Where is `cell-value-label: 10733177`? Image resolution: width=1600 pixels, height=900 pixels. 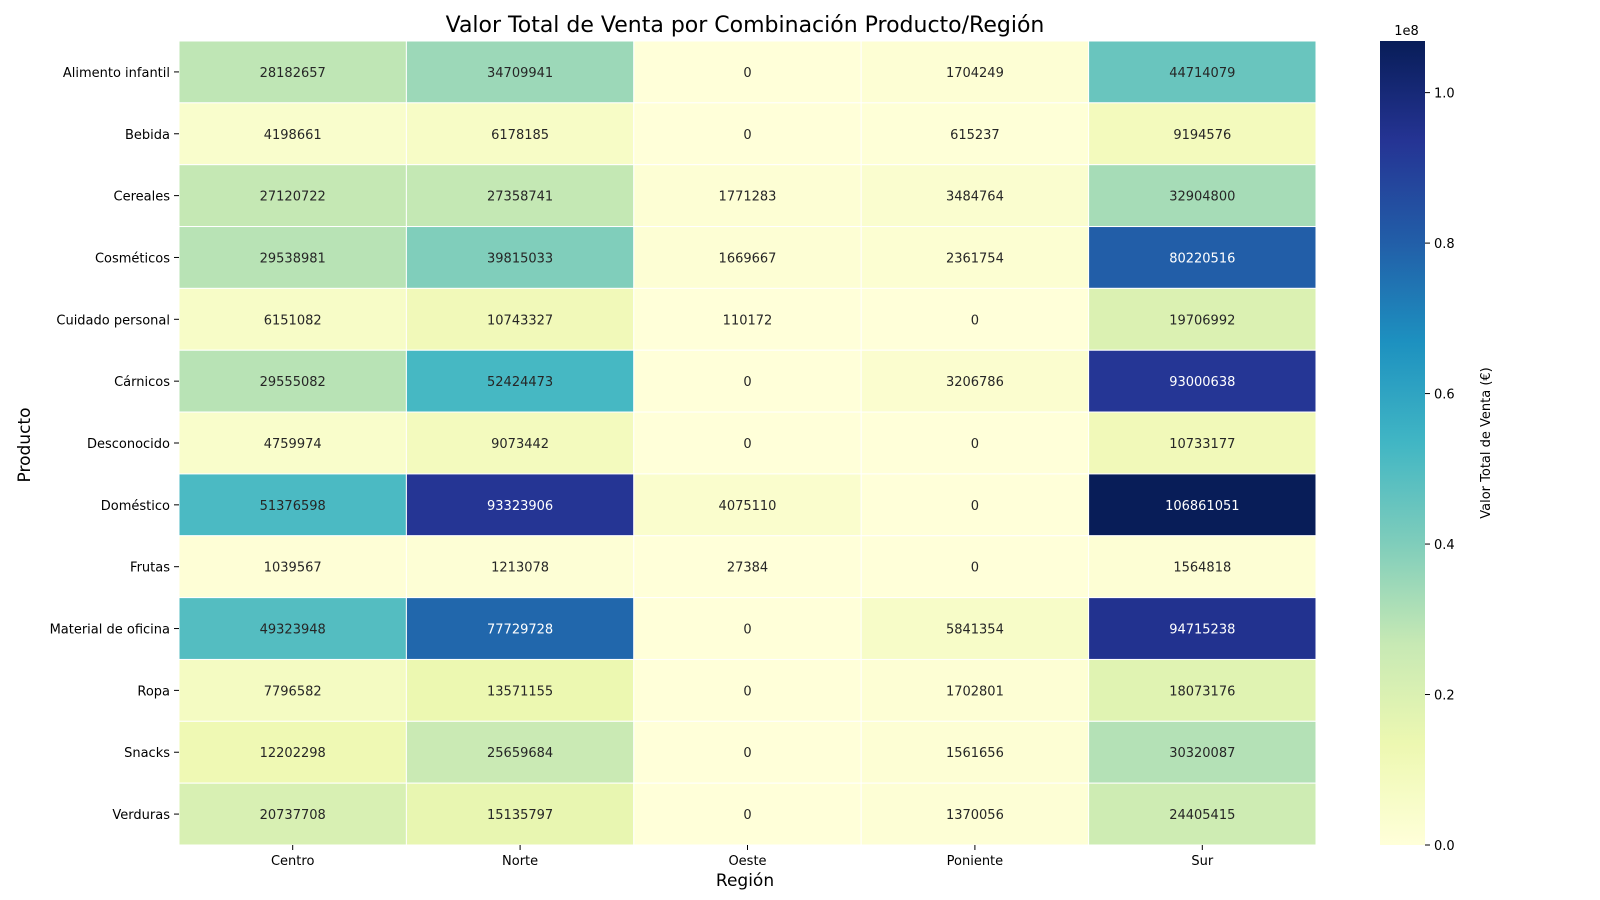 cell-value-label: 10733177 is located at coordinates (1202, 444).